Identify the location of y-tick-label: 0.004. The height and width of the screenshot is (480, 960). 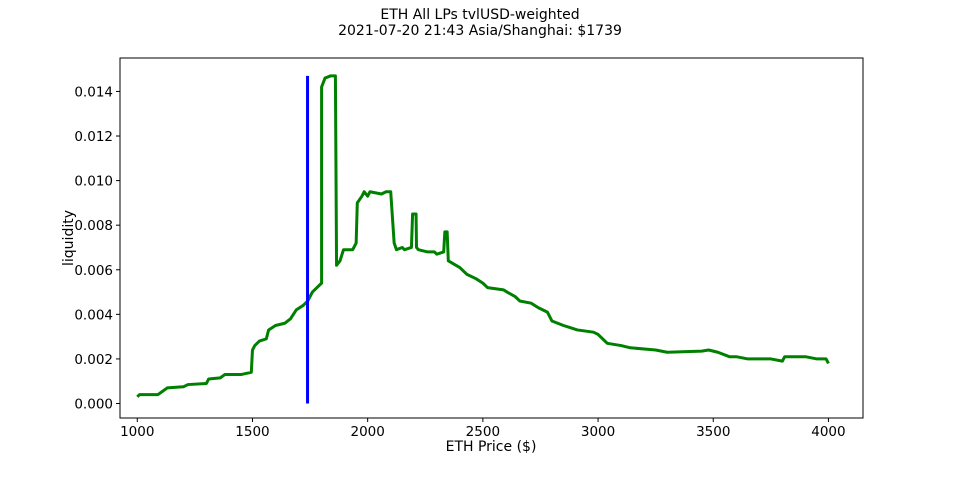
(93, 315).